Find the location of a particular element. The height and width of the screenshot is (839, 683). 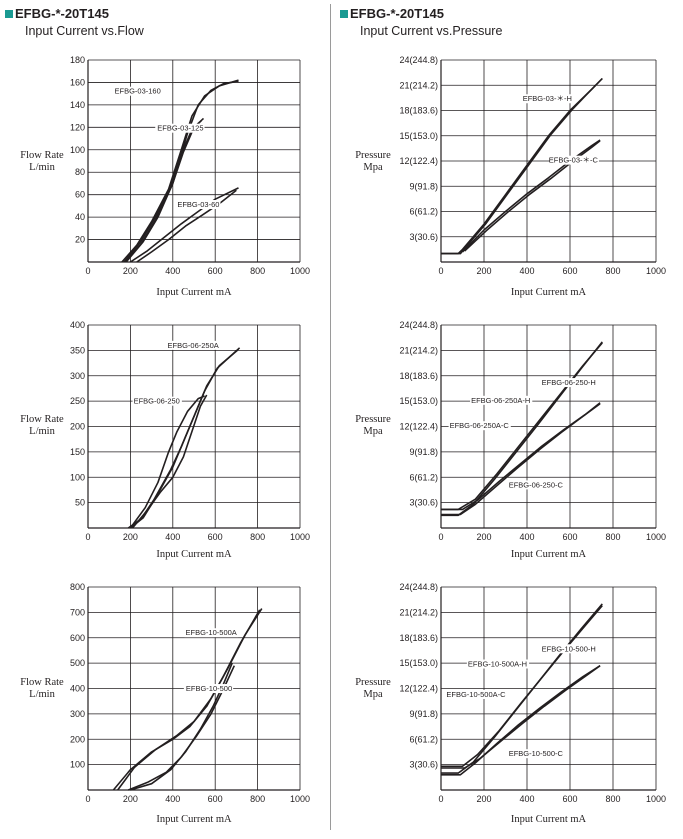

y-tick-label: 150 is located at coordinates (77, 452).